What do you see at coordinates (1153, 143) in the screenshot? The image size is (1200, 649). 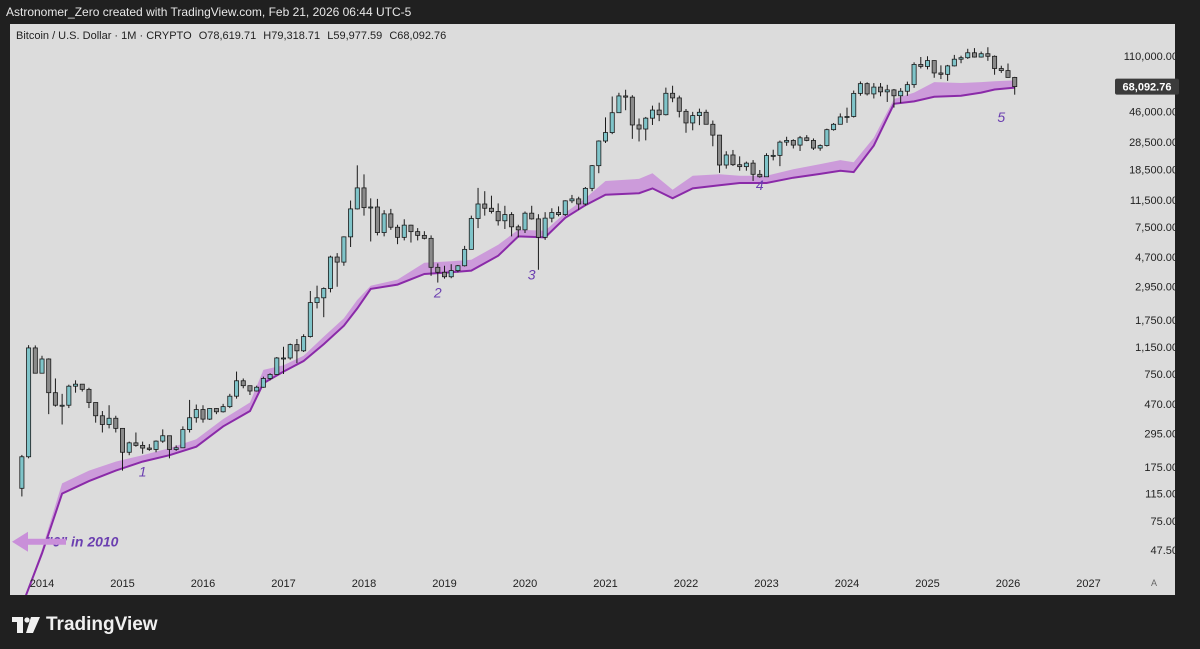 I see `y-tick-label: 28,500.00` at bounding box center [1153, 143].